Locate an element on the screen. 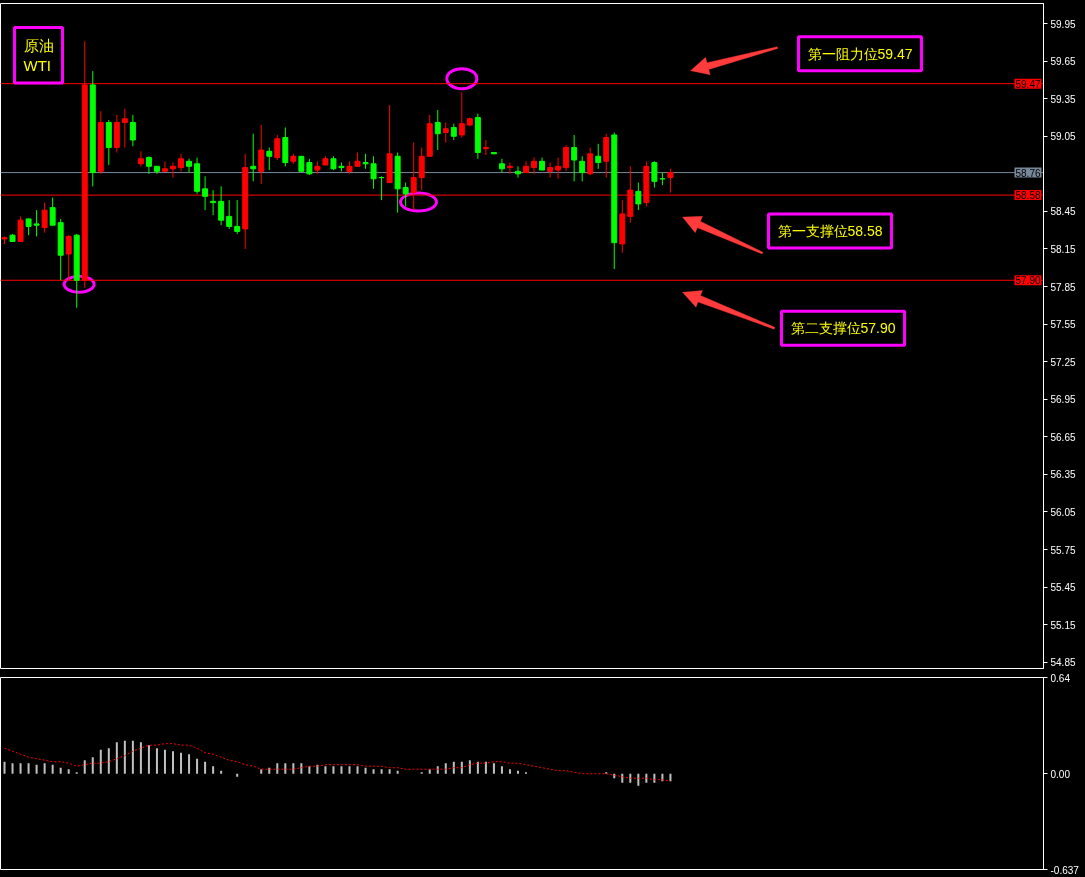 The width and height of the screenshot is (1085, 877). y-tick-label: 58.15 is located at coordinates (1063, 249).